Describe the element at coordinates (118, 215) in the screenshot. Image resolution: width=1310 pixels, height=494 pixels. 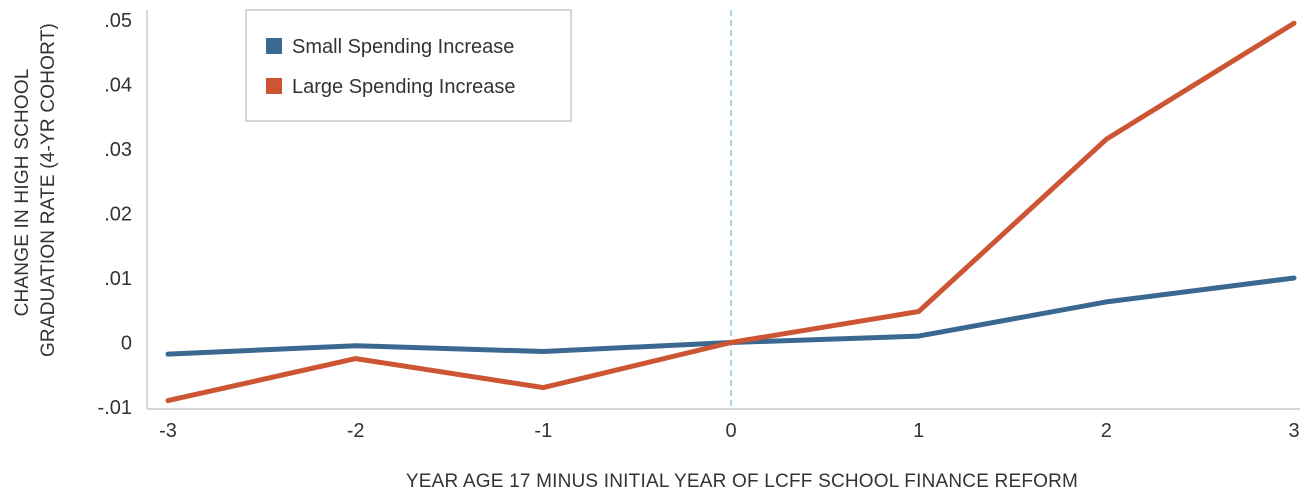
I see `y-tick-label: .02` at that location.